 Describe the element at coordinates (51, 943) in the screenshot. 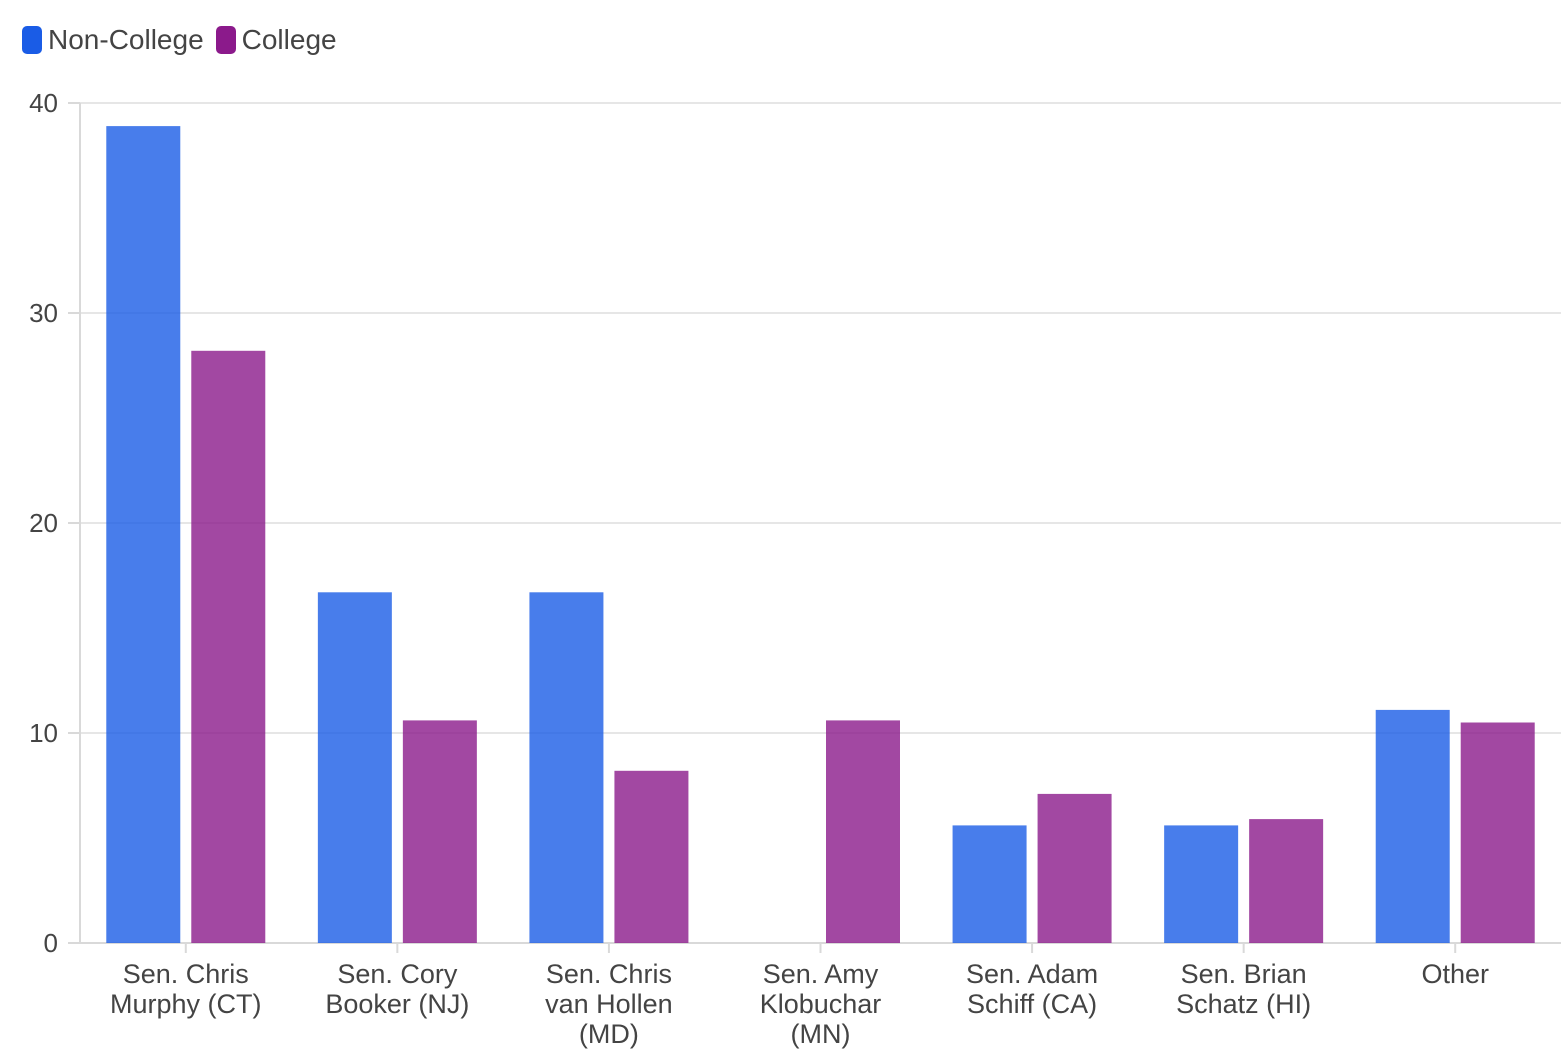

I see `y-tick-label-0: 0` at that location.